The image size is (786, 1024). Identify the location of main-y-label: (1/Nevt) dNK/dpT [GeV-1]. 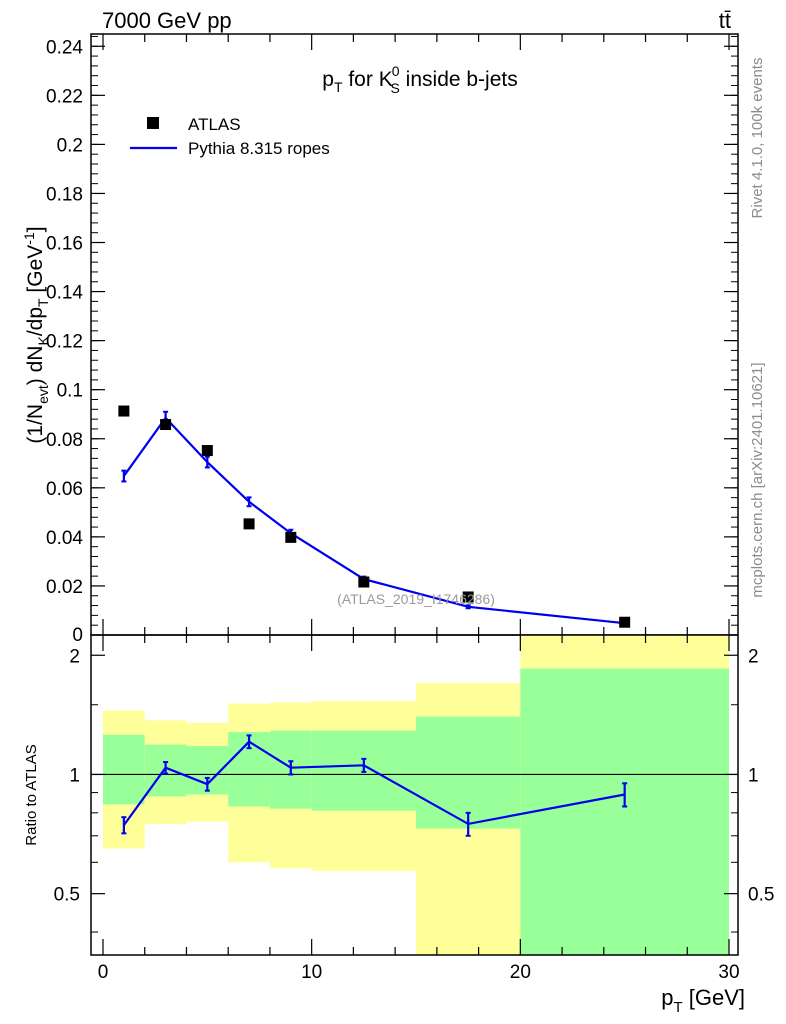
(36, 334).